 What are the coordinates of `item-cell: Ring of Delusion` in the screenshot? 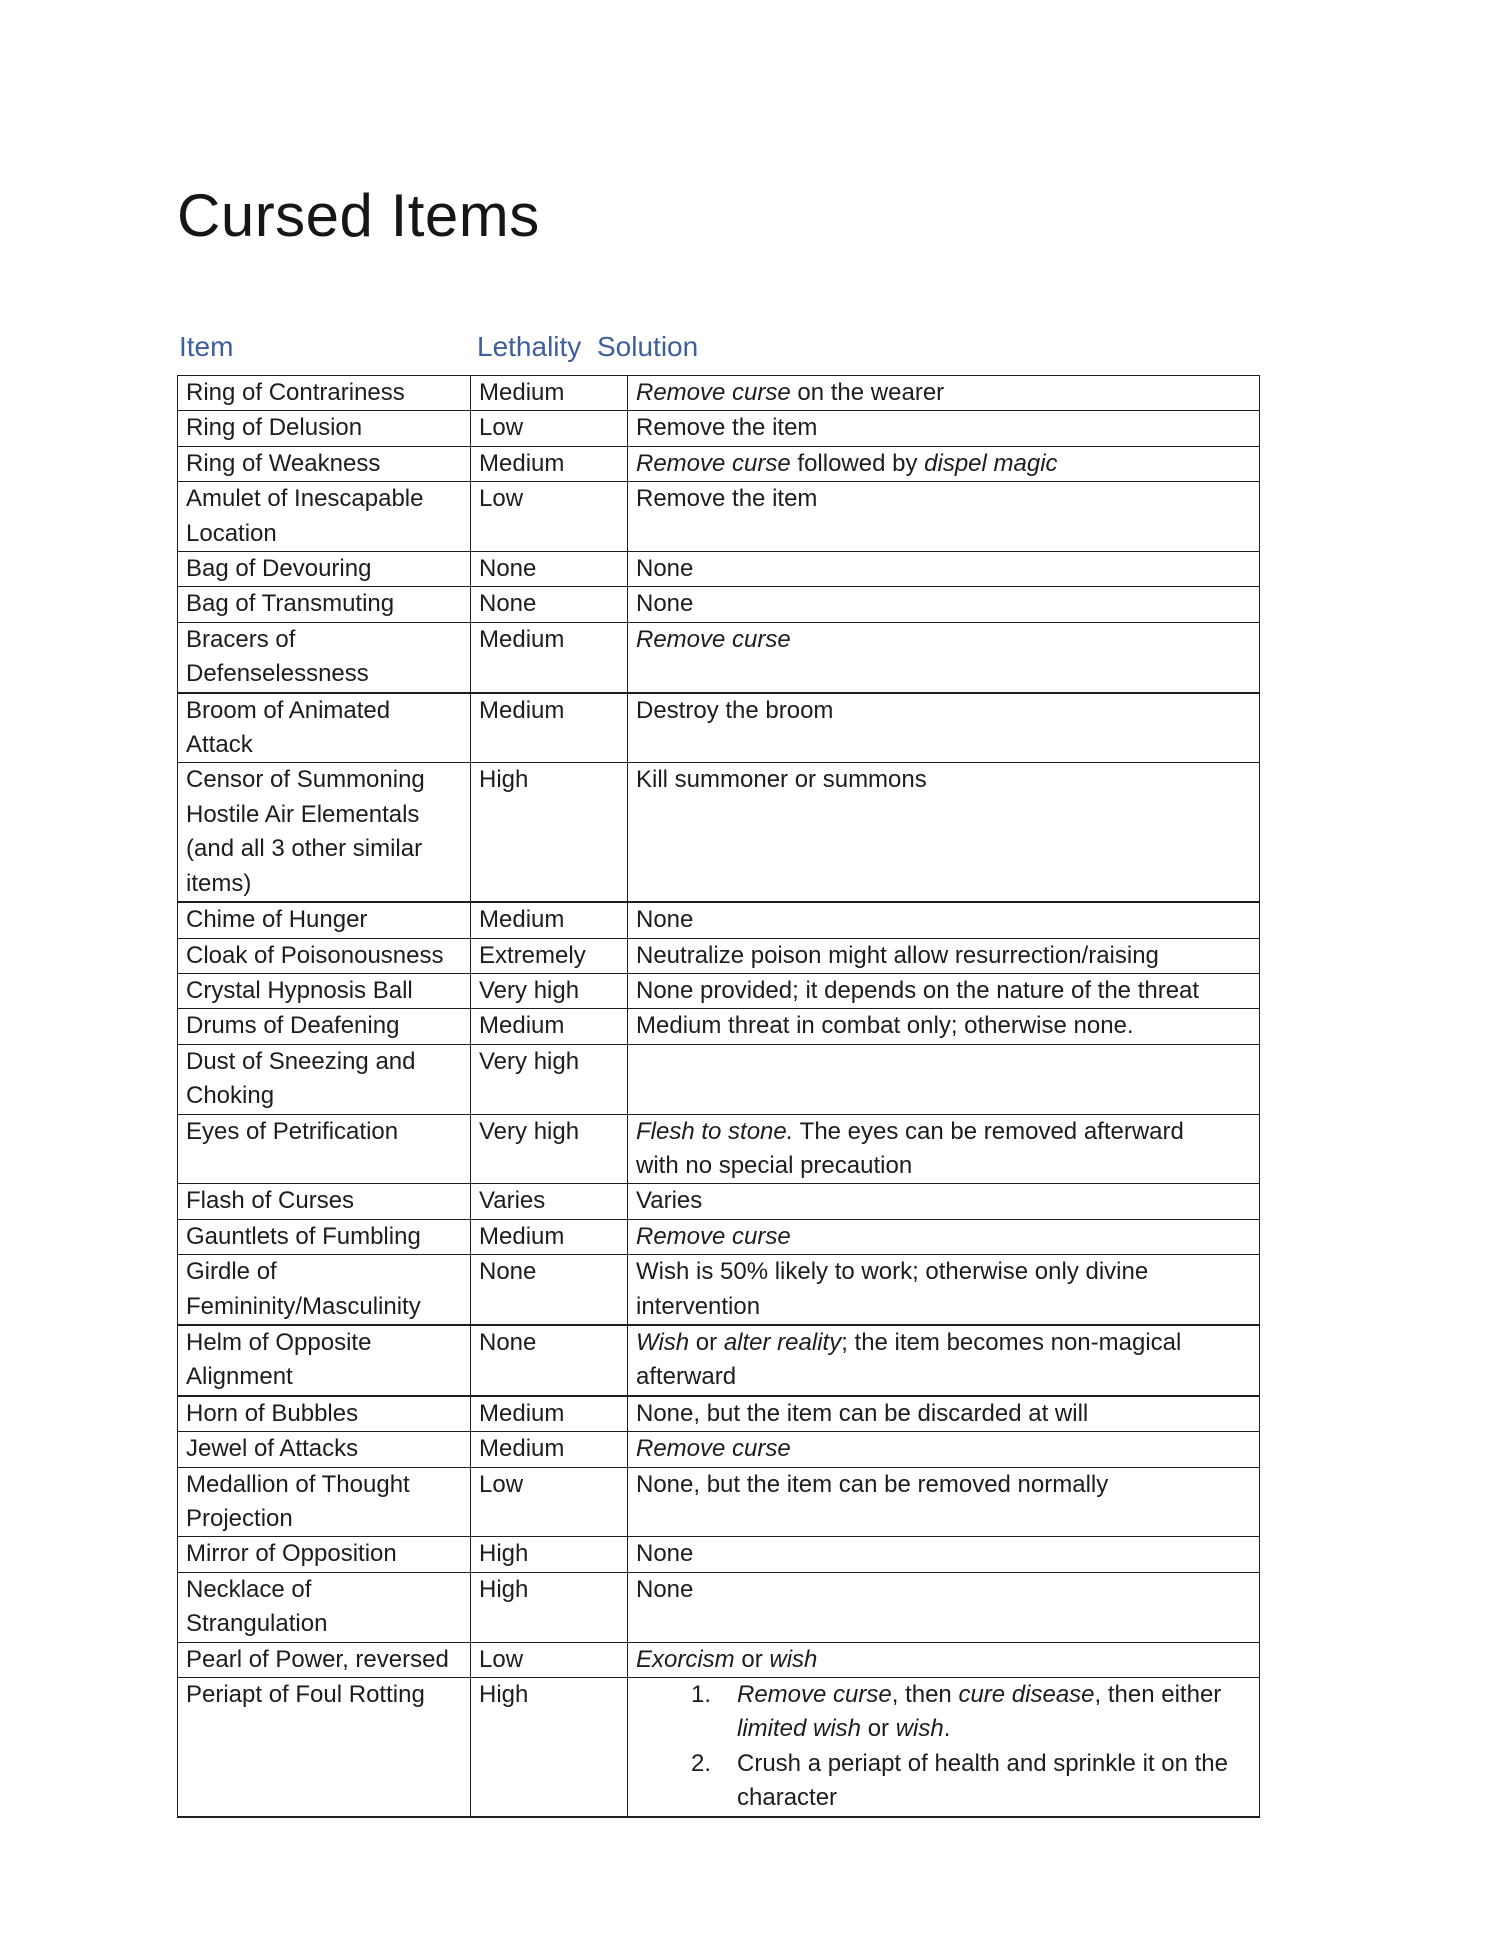 It's located at (324, 428).